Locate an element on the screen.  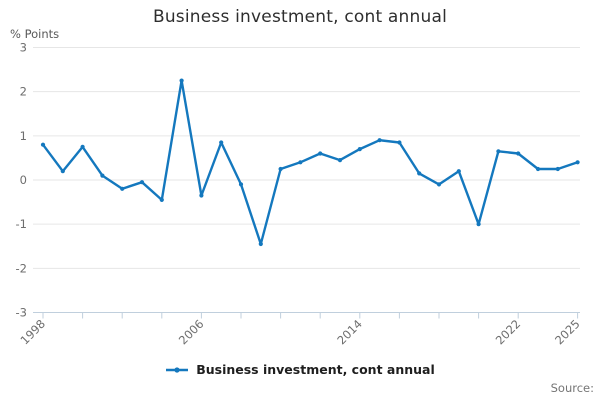
y-tick-label: 1 is located at coordinates (23, 136).